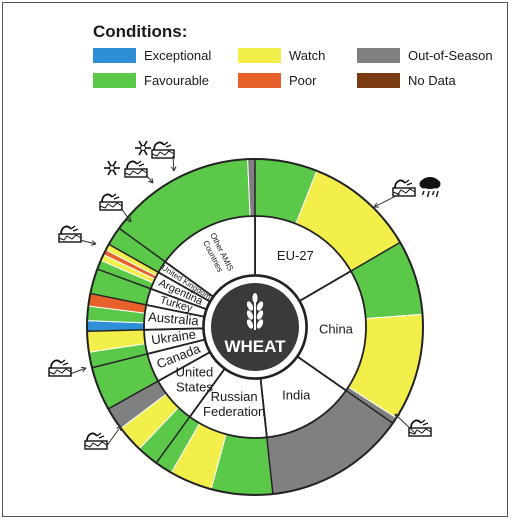  What do you see at coordinates (296, 395) in the screenshot?
I see `segment-label-india: India` at bounding box center [296, 395].